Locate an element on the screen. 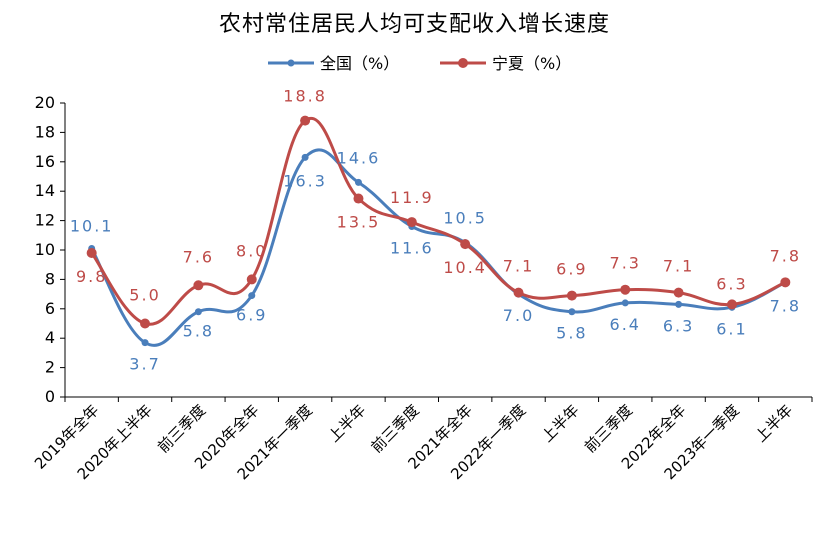 The image size is (829, 534). data-label: 10.1 is located at coordinates (92, 226).